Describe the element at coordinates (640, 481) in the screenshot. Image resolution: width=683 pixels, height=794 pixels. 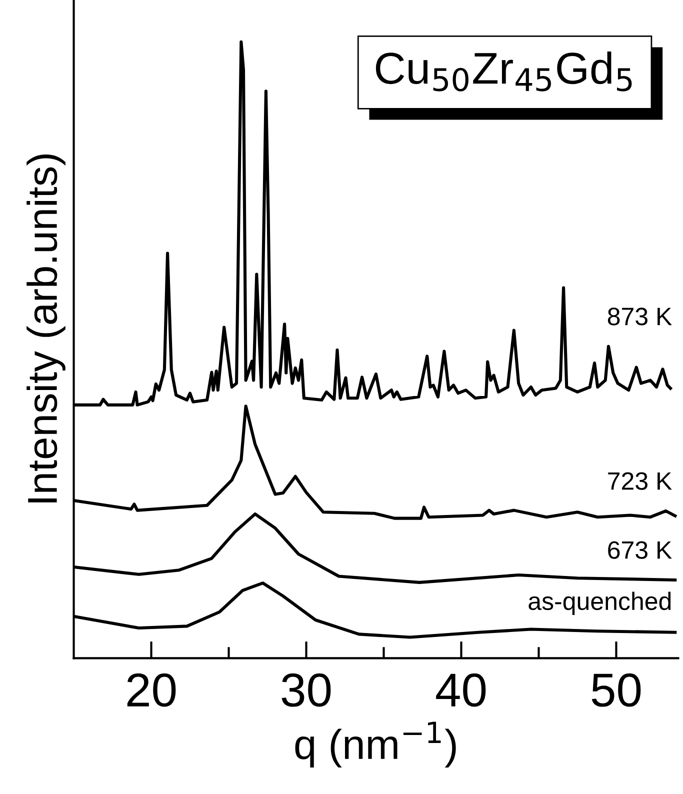
I see `series-label: 723 K` at that location.